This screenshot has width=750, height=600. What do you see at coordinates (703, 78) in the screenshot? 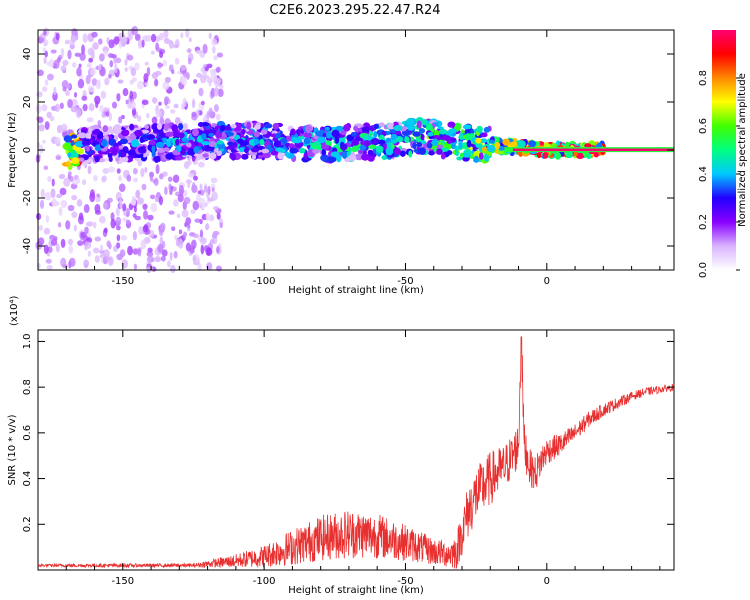
I see `colorbar-tick-label: 0.8` at bounding box center [703, 78].